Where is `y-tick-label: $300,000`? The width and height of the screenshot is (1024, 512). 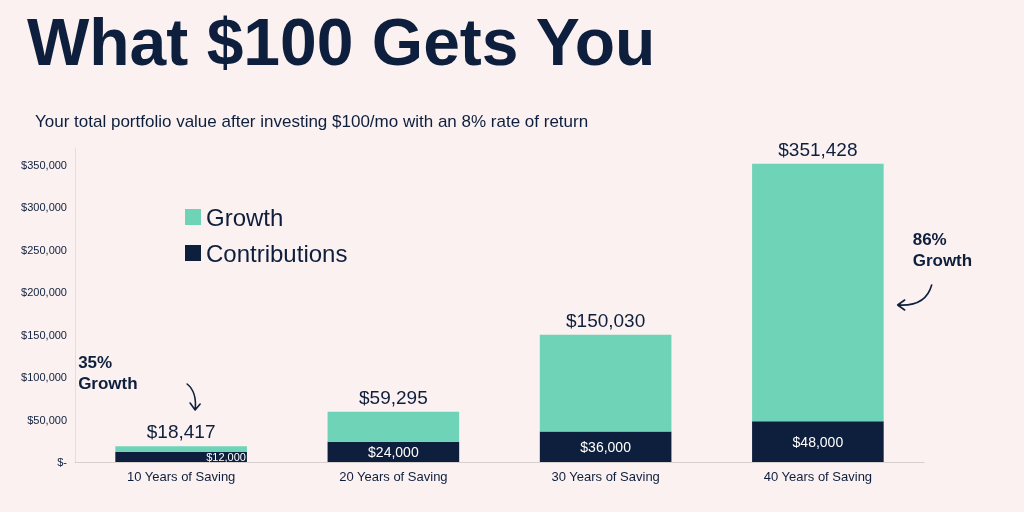 y-tick-label: $300,000 is located at coordinates (44, 207).